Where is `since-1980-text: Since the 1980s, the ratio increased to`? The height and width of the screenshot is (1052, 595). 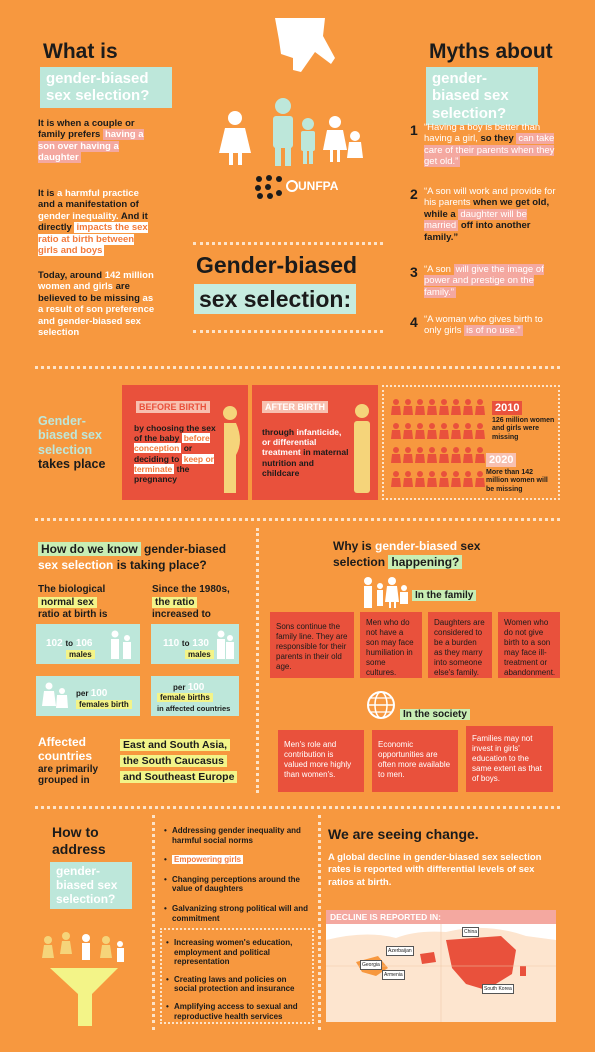 since-1980-text: Since the 1980s, the ratio increased to is located at coordinates (191, 602).